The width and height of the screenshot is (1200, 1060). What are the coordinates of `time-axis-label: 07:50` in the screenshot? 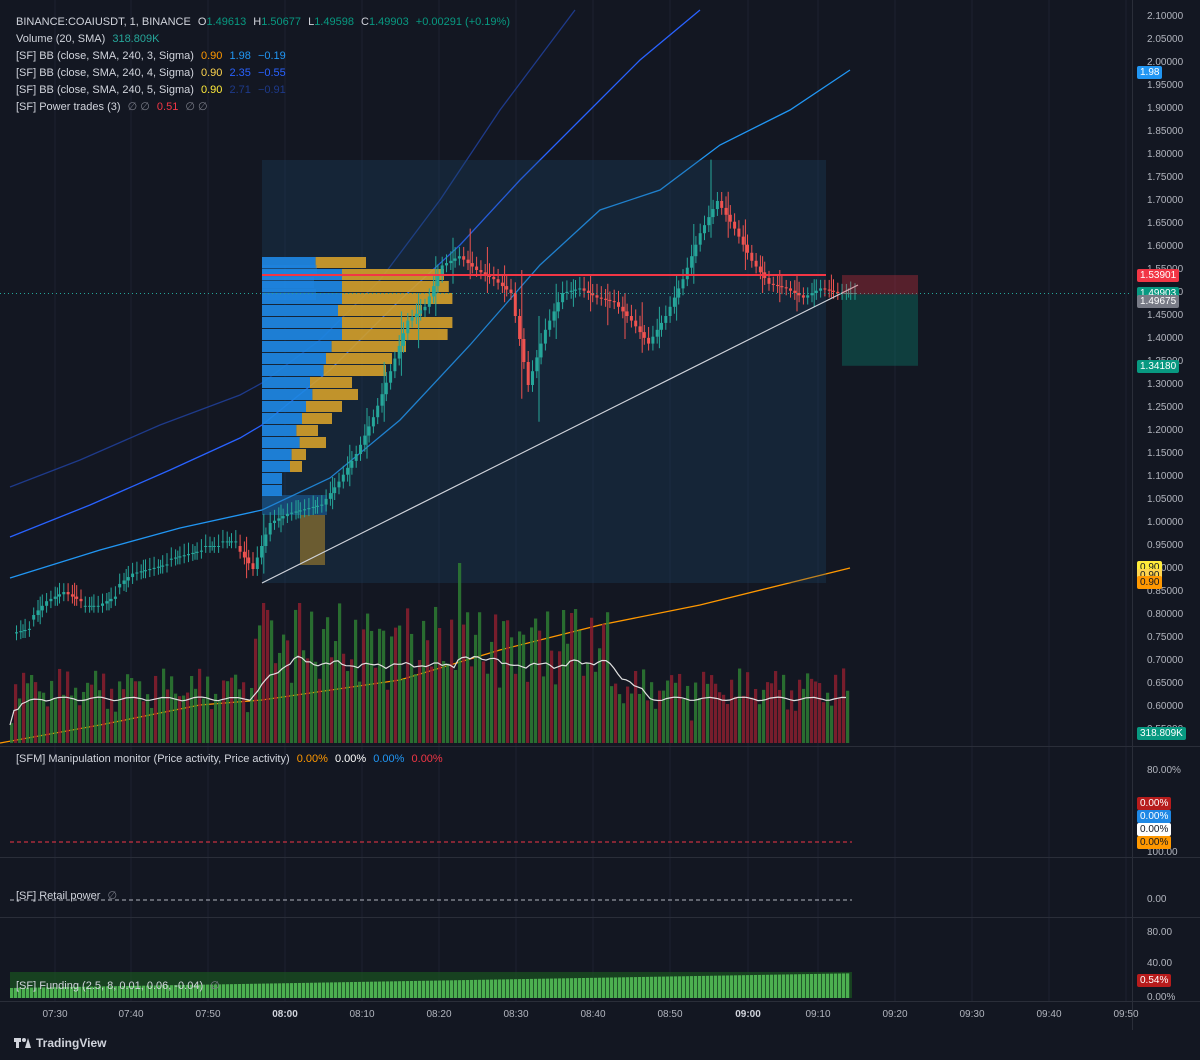 It's located at (208, 1014).